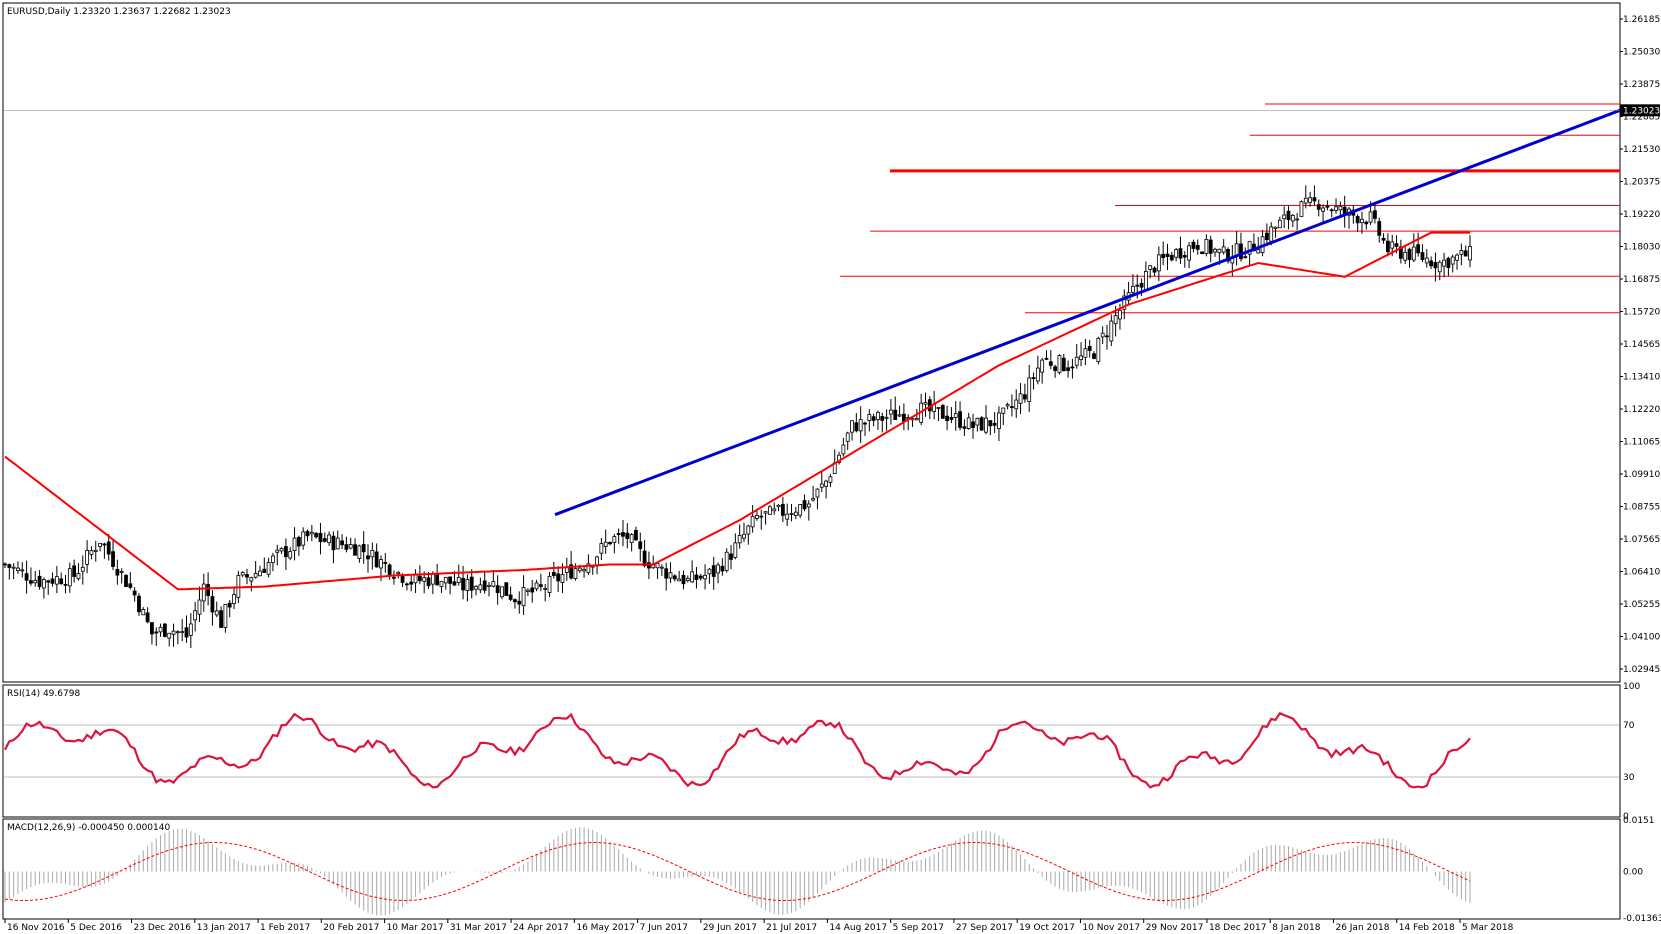 This screenshot has height=934, width=1661. I want to click on price-tick-label: 1.05255, so click(1641, 605).